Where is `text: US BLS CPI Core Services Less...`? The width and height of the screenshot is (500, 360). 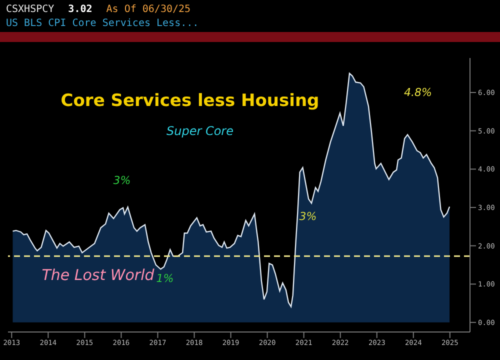
text: US BLS CPI Core Services Less... is located at coordinates (102, 23).